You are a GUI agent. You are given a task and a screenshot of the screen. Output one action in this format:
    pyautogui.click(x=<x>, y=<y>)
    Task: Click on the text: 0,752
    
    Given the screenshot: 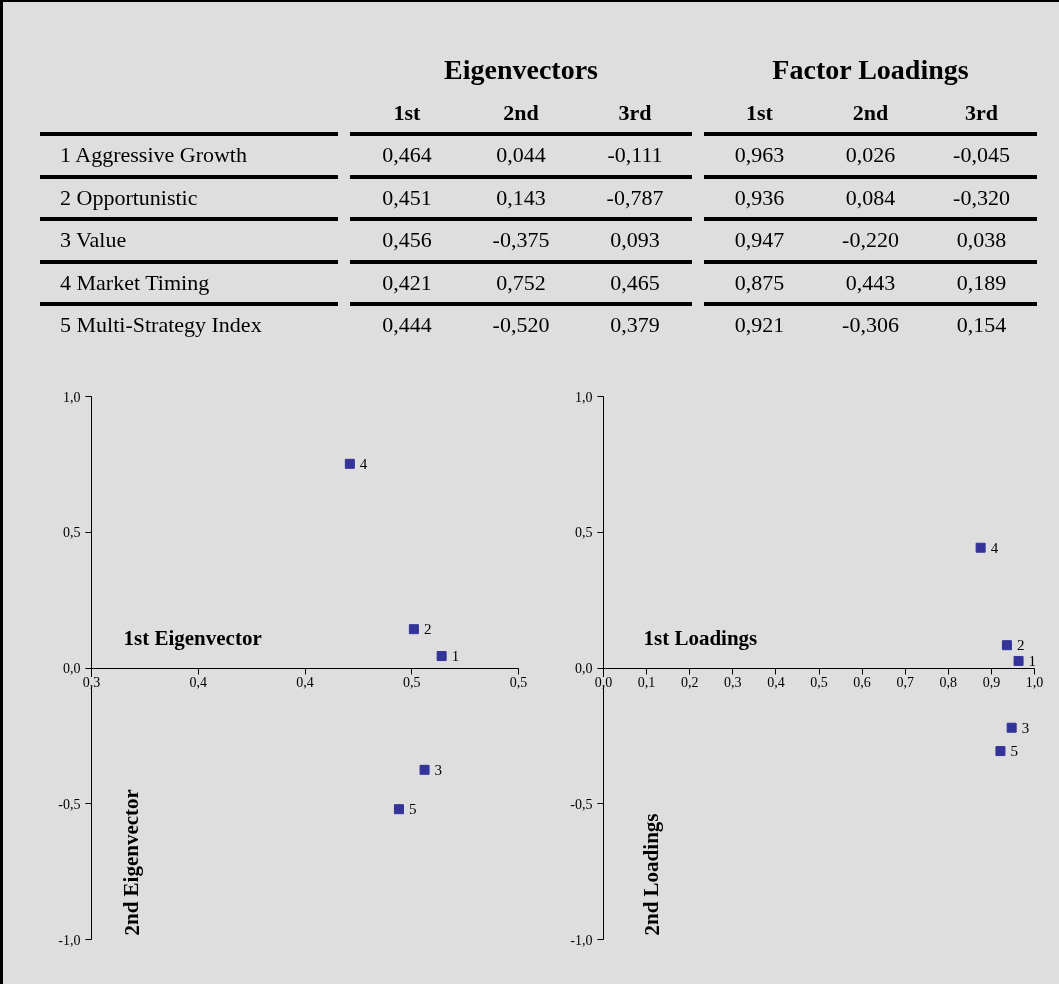 What is the action you would take?
    pyautogui.click(x=521, y=285)
    